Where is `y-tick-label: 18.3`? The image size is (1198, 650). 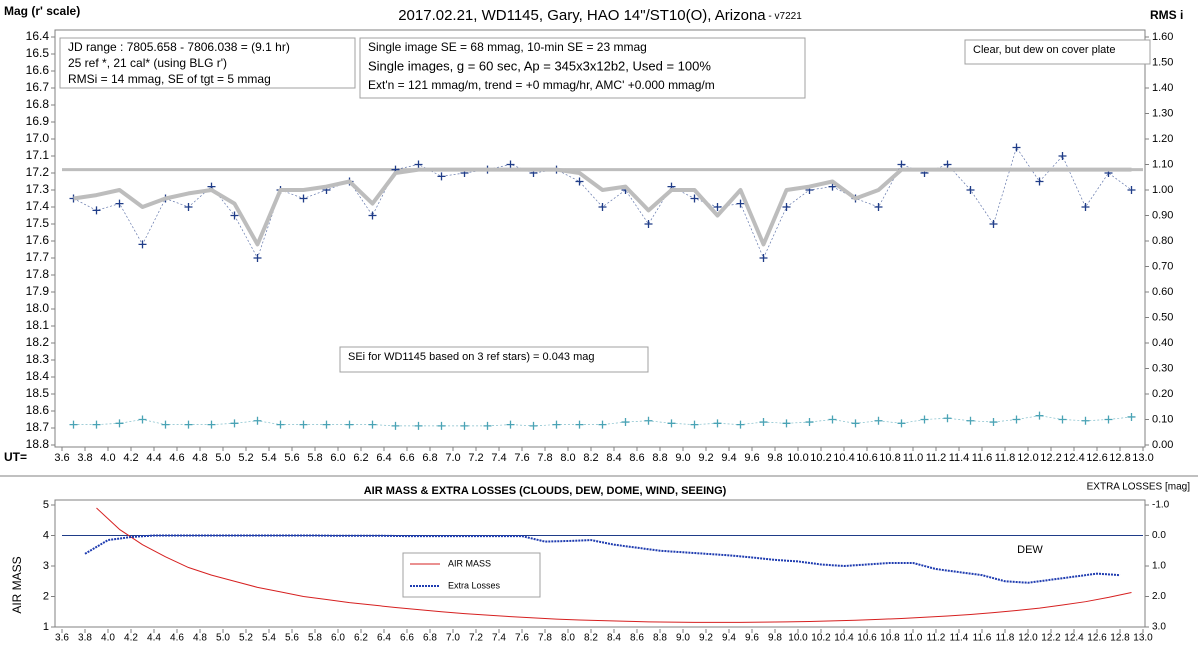
y-tick-label: 18.3 is located at coordinates (38, 359).